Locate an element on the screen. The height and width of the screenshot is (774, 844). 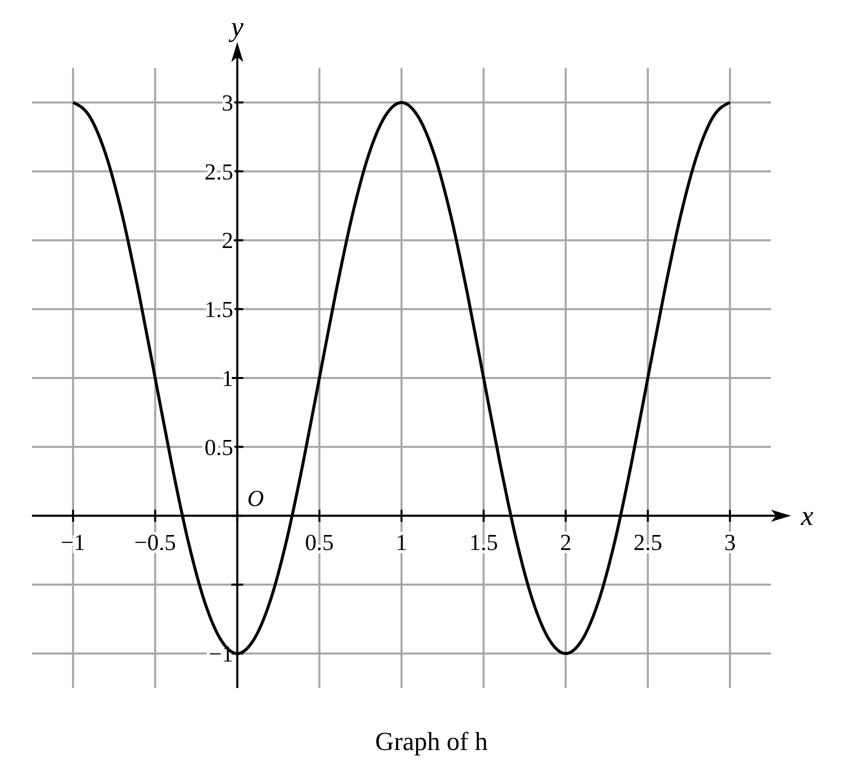
x-tick-label: 1.5 is located at coordinates (483, 542).